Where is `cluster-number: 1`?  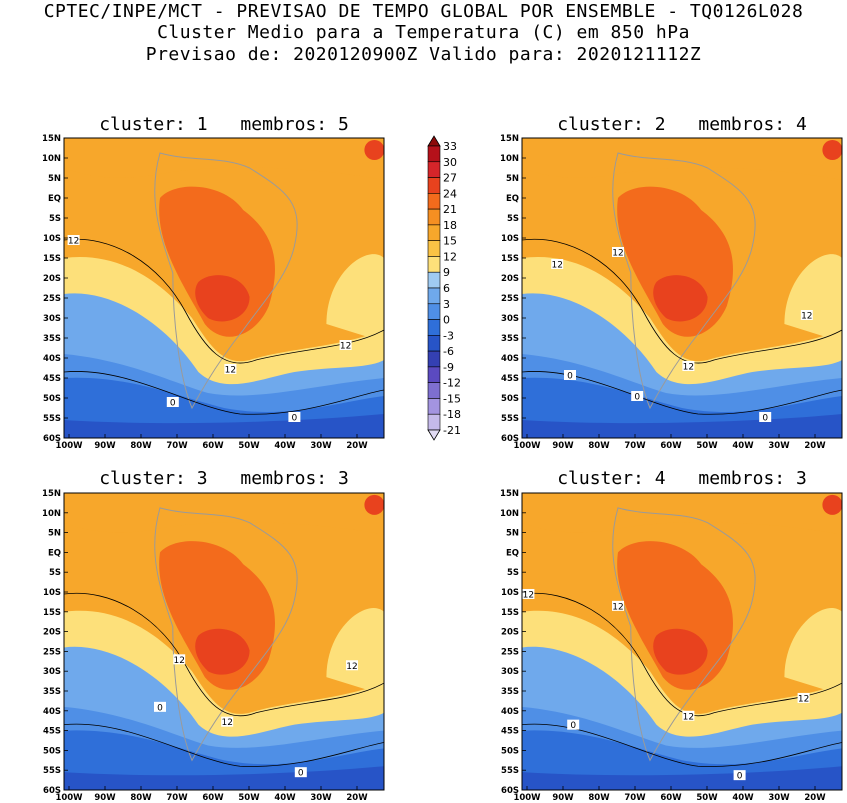
cluster-number: 1 is located at coordinates (202, 124).